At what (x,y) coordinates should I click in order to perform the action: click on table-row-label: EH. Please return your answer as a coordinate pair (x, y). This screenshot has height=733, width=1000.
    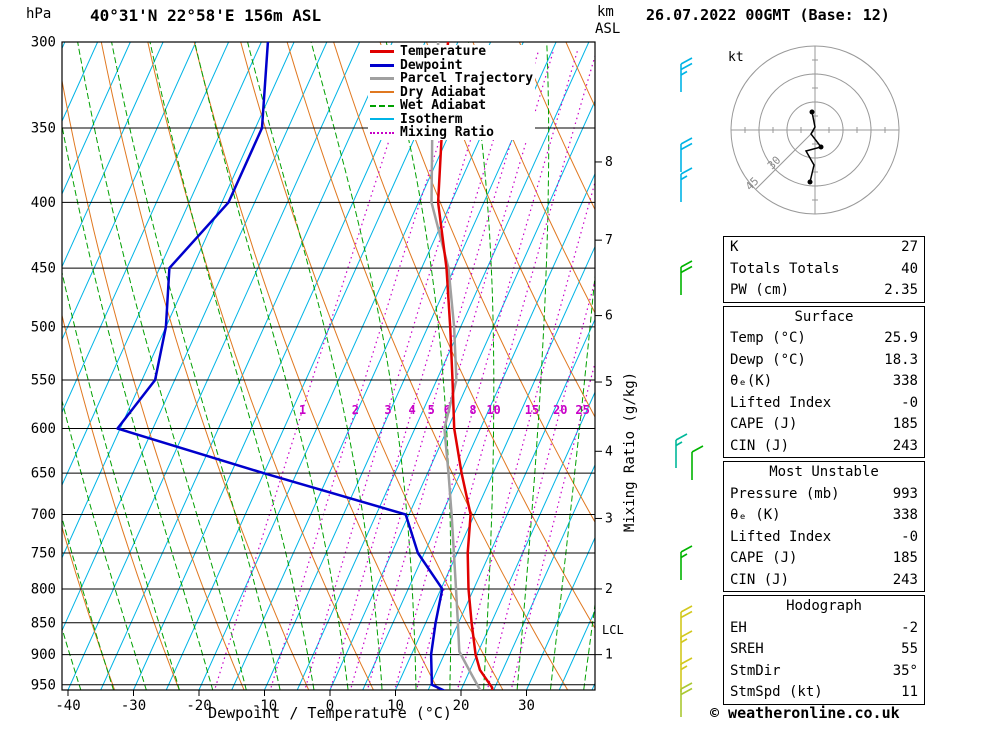
    Looking at the image, I should click on (738, 627).